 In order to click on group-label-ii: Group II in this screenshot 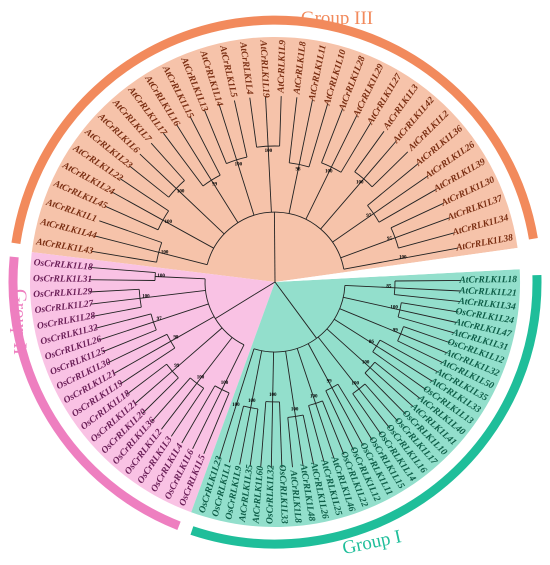, I will do `click(19, 322)`.